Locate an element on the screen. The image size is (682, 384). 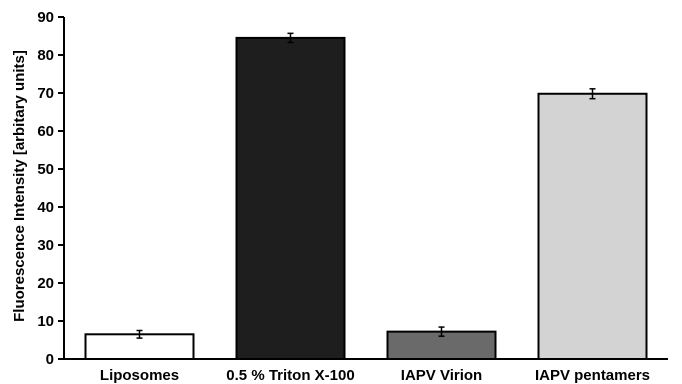
y-ticks-group: 0 10 20 30 40 50 60 70 80 90 is located at coordinates (50, 188).